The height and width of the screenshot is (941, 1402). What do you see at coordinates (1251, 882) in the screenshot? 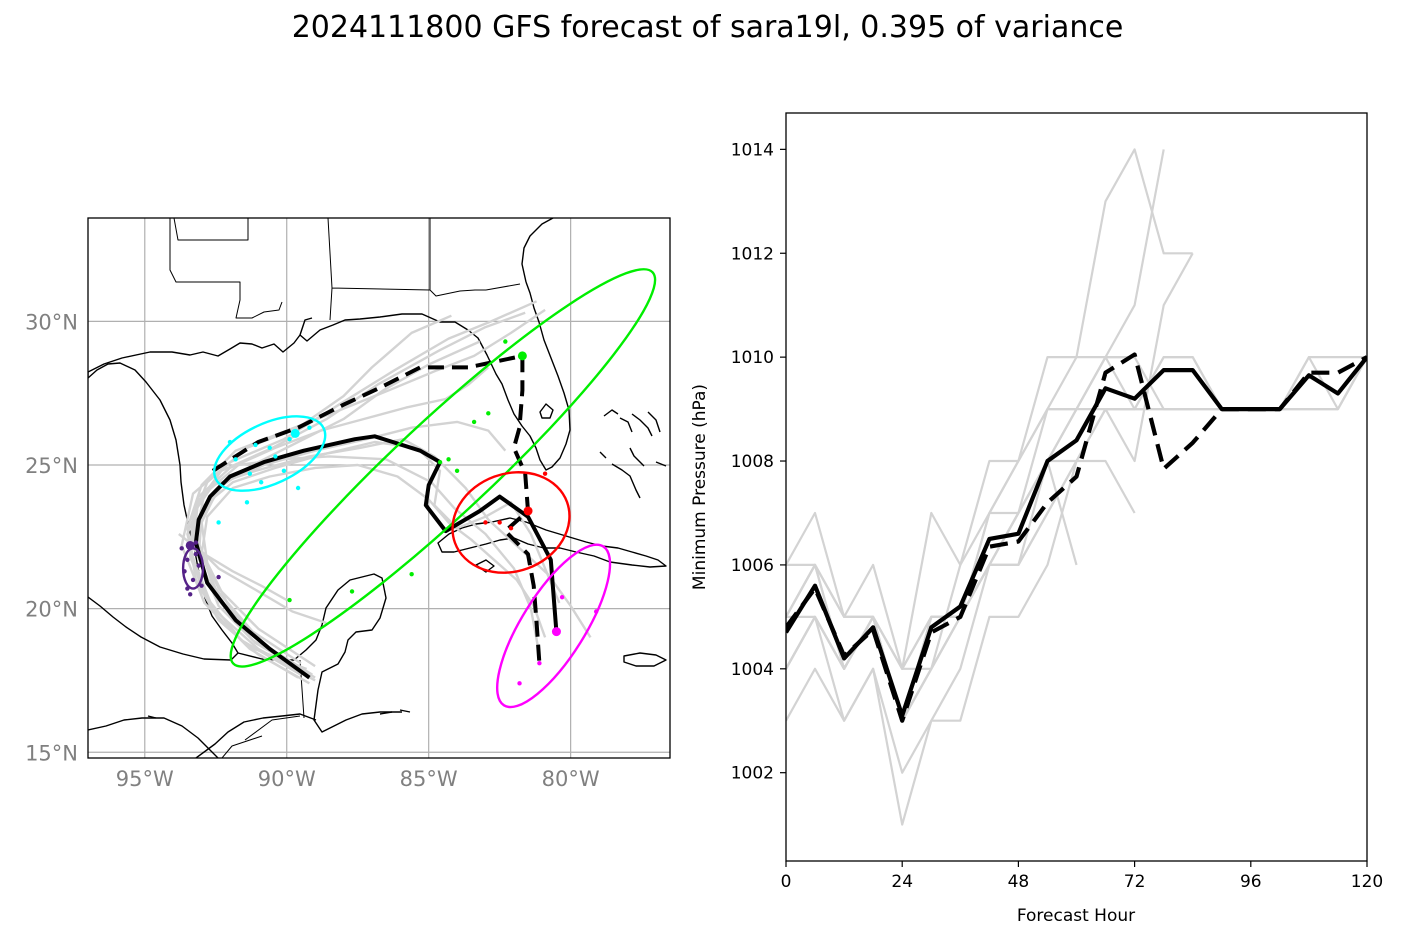
I see `x-tick-label: 96` at bounding box center [1251, 882].